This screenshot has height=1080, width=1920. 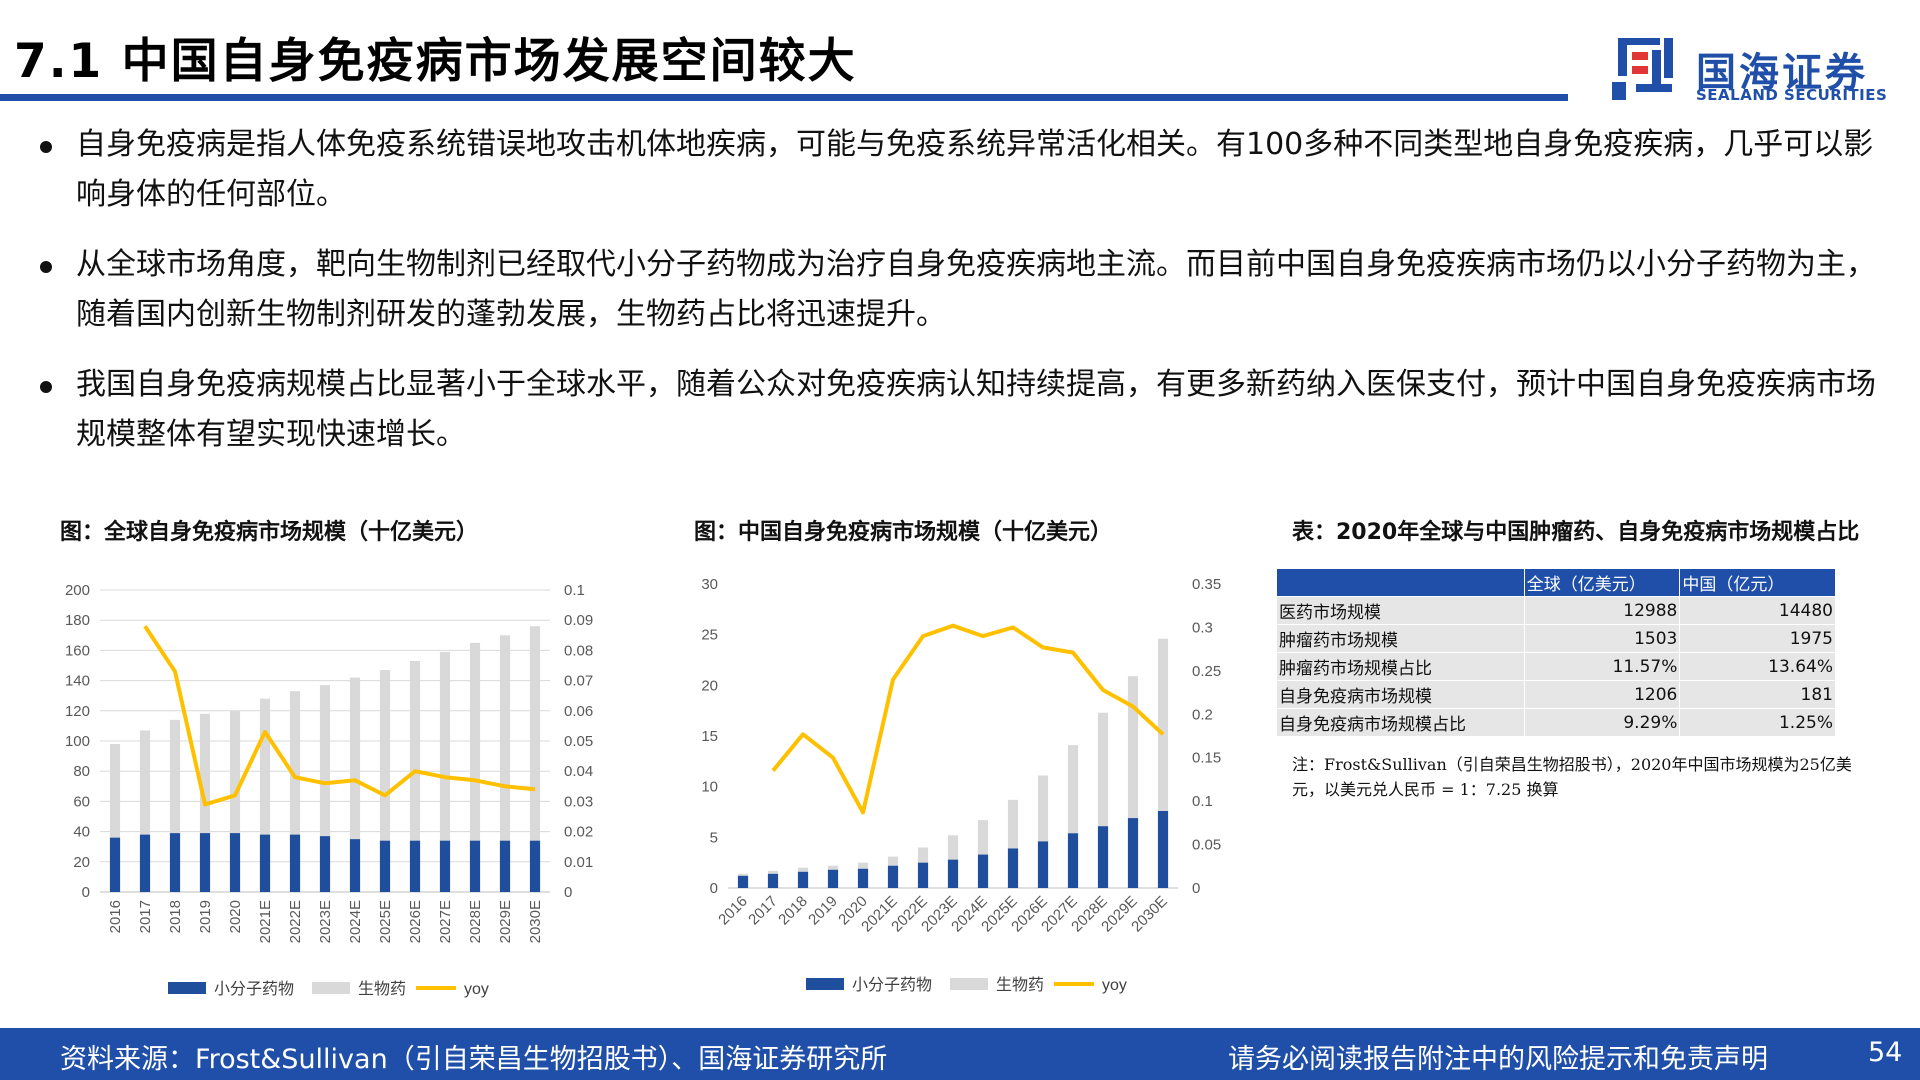 I want to click on y2-tick-label: 0.15, so click(x=1206, y=758).